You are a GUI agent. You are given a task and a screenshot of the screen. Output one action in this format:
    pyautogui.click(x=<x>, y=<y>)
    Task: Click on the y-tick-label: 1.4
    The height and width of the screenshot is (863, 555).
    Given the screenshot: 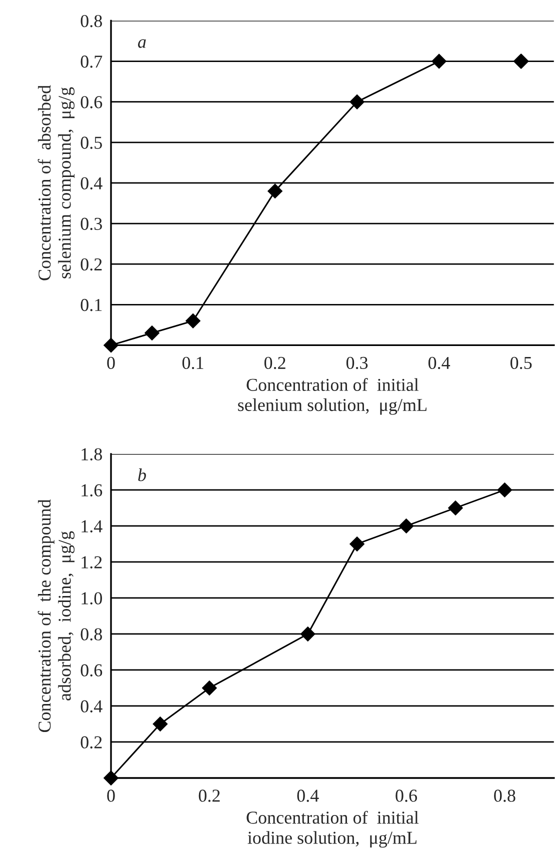 What is the action you would take?
    pyautogui.click(x=92, y=526)
    